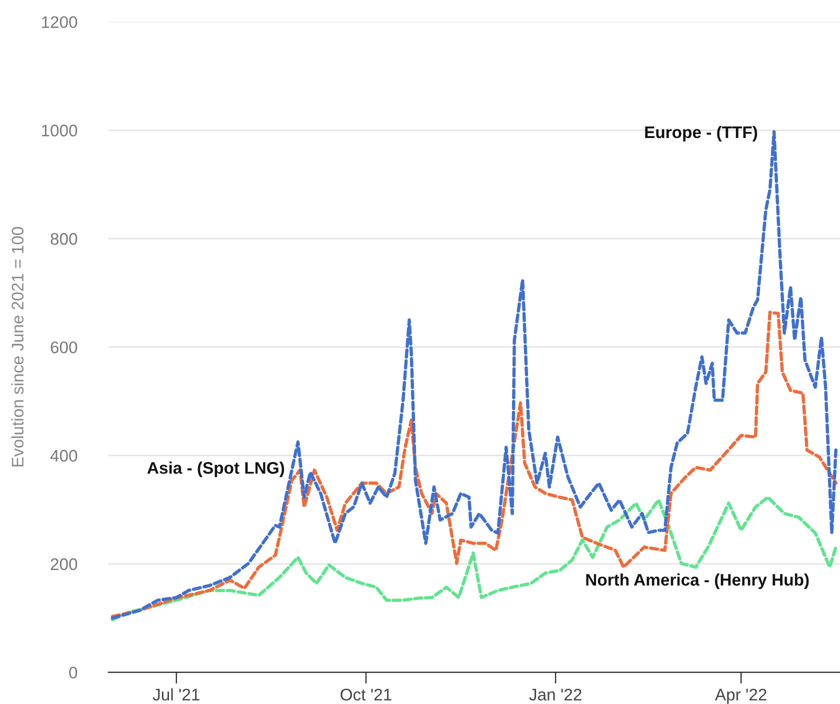 This screenshot has height=704, width=840. Describe the element at coordinates (701, 134) in the screenshot. I see `series-label: Europe - (TTF)` at that location.